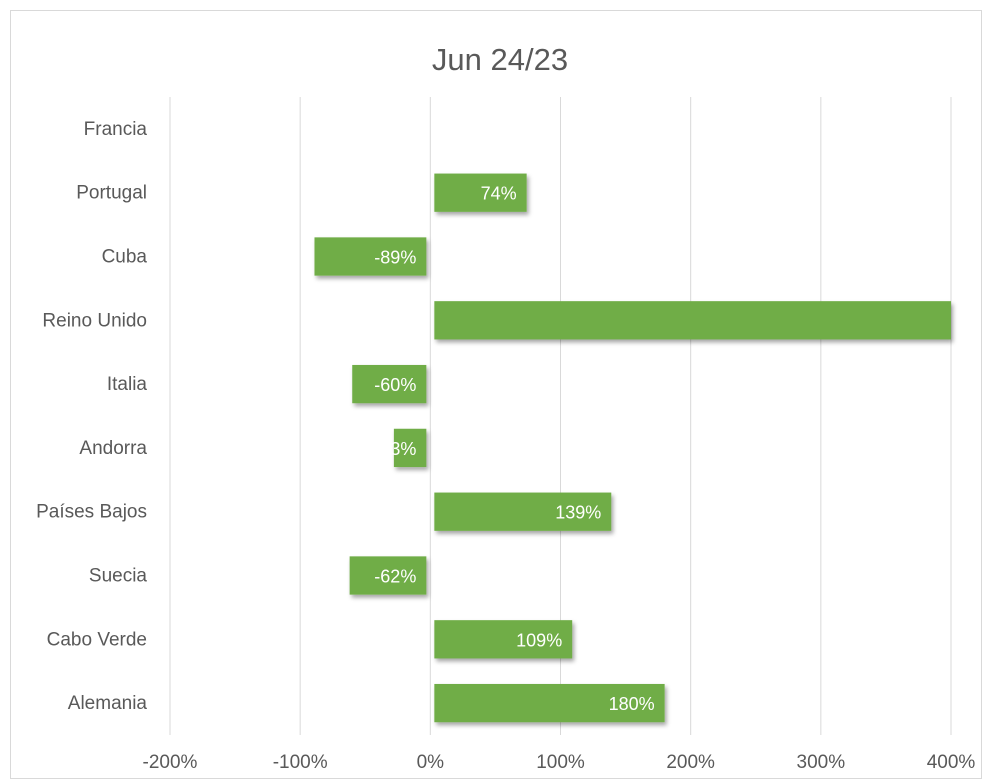  What do you see at coordinates (431, 762) in the screenshot?
I see `x-tick-label: 0%` at bounding box center [431, 762].